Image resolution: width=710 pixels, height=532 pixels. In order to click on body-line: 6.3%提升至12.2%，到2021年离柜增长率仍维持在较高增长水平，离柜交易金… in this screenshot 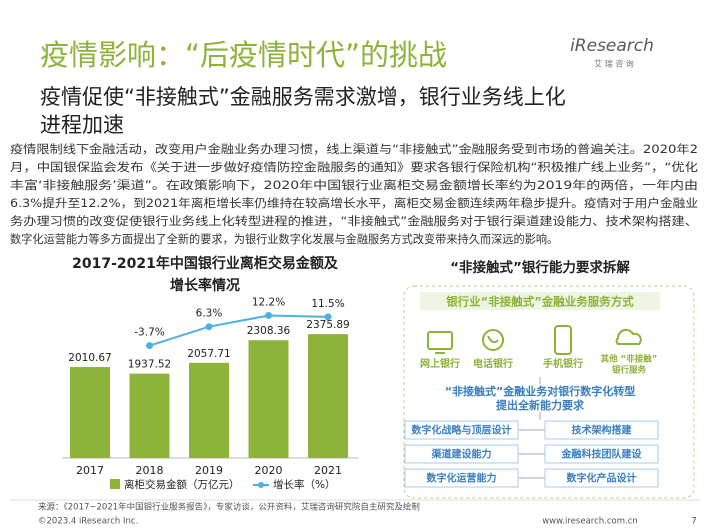, I will do `click(354, 203)`.